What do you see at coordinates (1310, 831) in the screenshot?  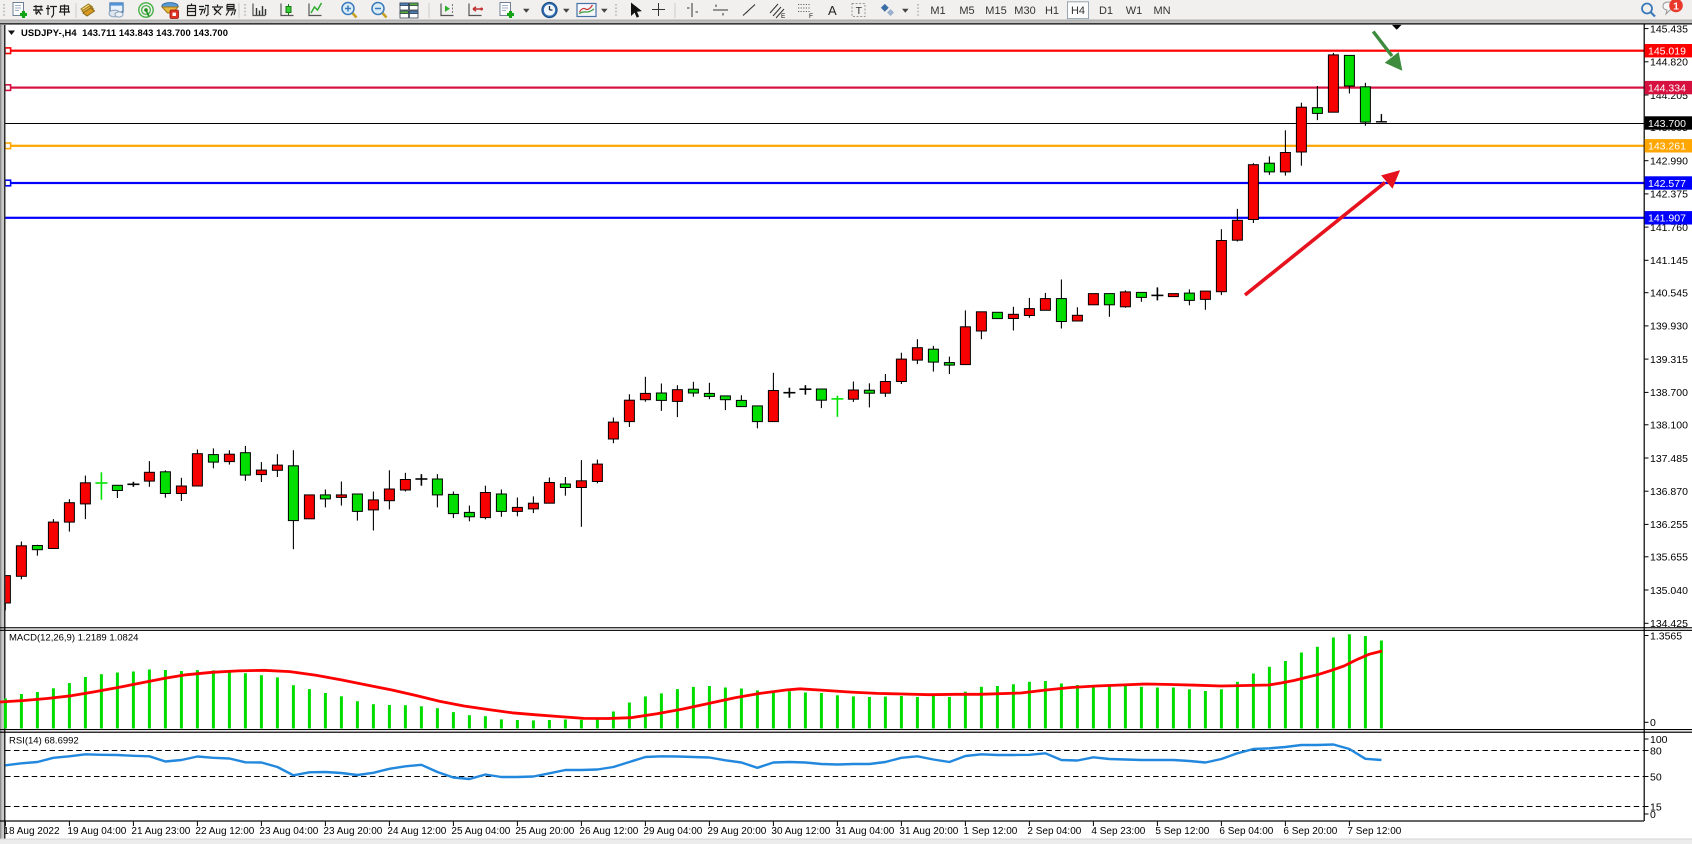 I see `svg-text: 6 Sep 20:00` at bounding box center [1310, 831].